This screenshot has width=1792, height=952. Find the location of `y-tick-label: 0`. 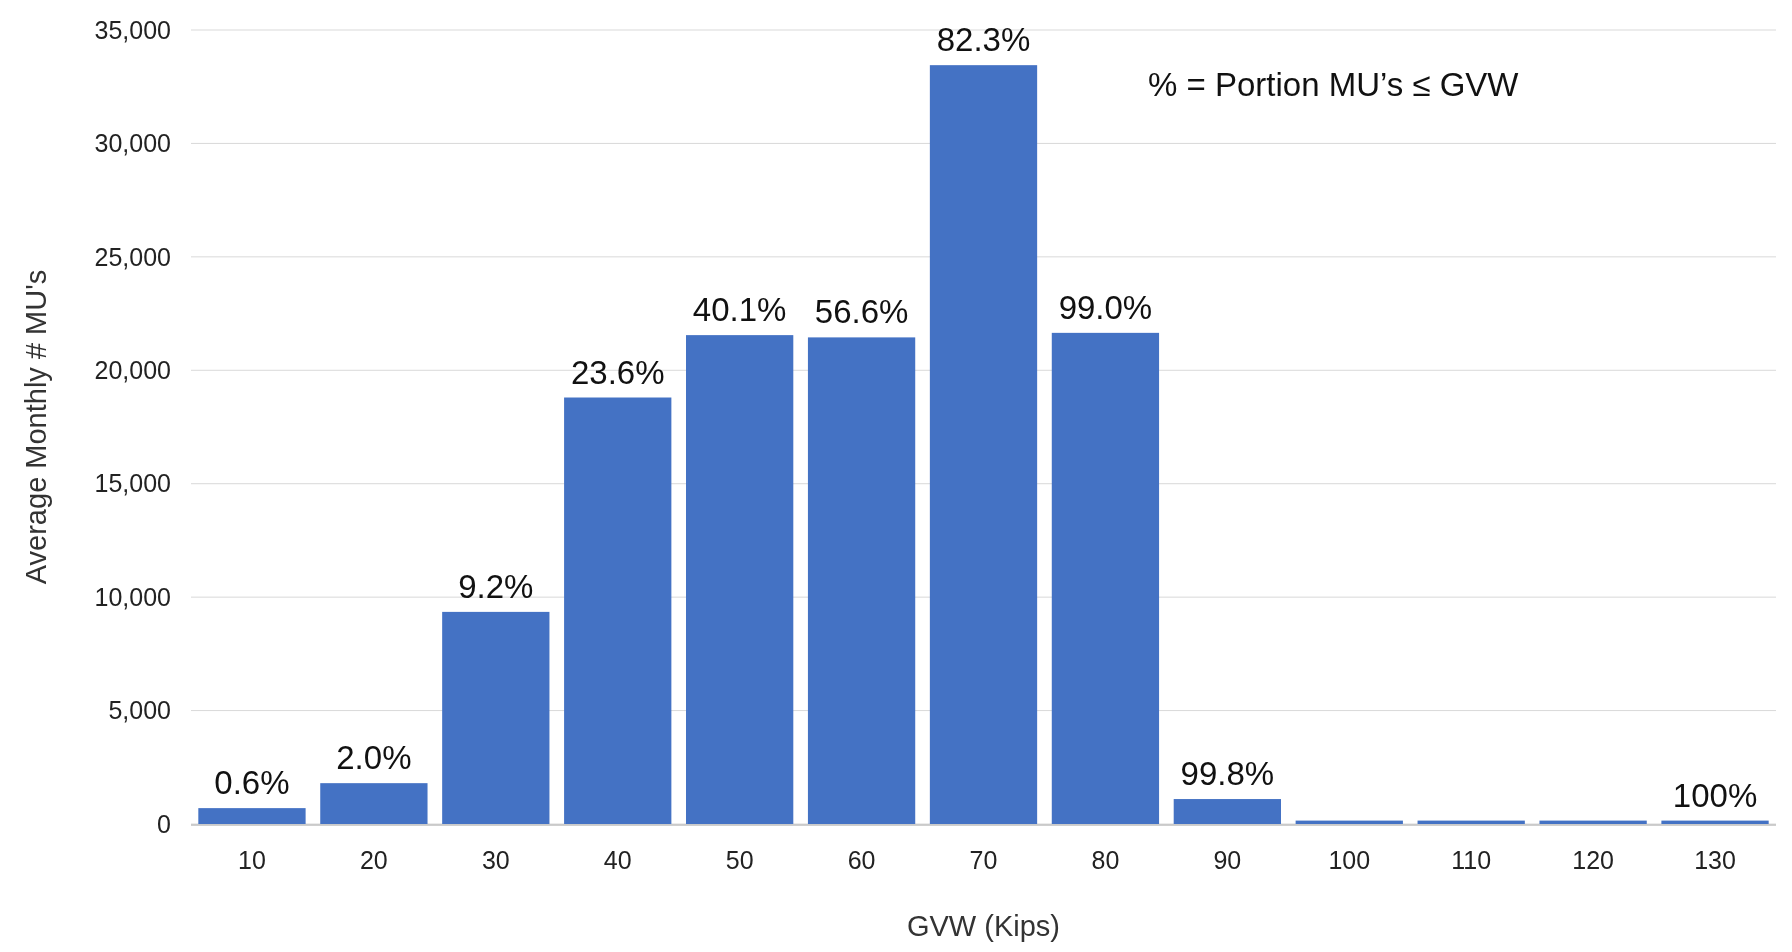

y-tick-label: 0 is located at coordinates (164, 823).